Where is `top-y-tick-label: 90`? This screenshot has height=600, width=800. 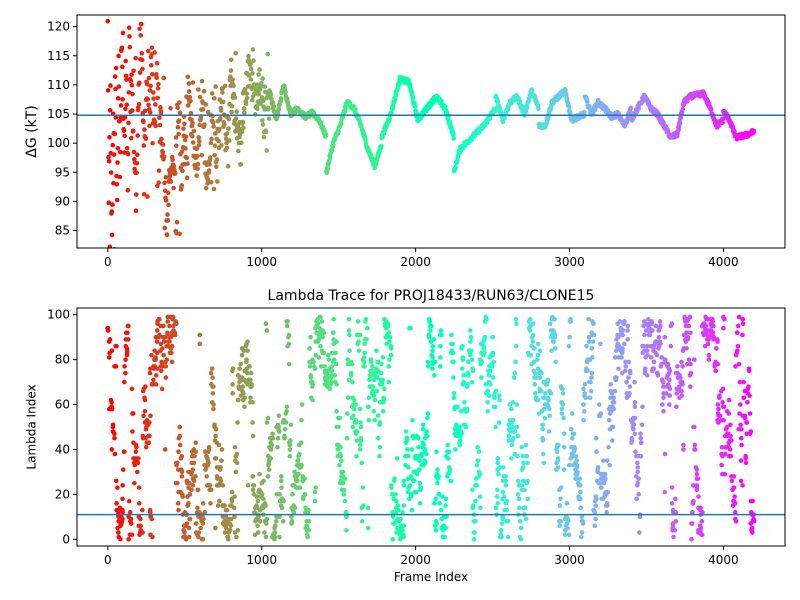 top-y-tick-label: 90 is located at coordinates (62, 201).